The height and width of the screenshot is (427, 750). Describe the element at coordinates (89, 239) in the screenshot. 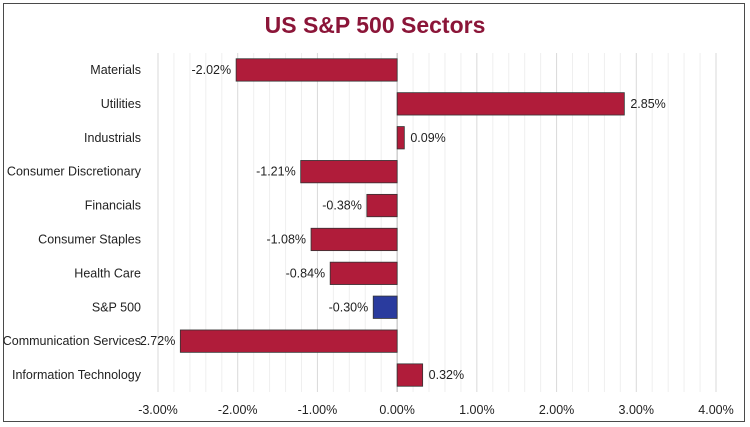

I see `category-label: Consumer Staples` at that location.